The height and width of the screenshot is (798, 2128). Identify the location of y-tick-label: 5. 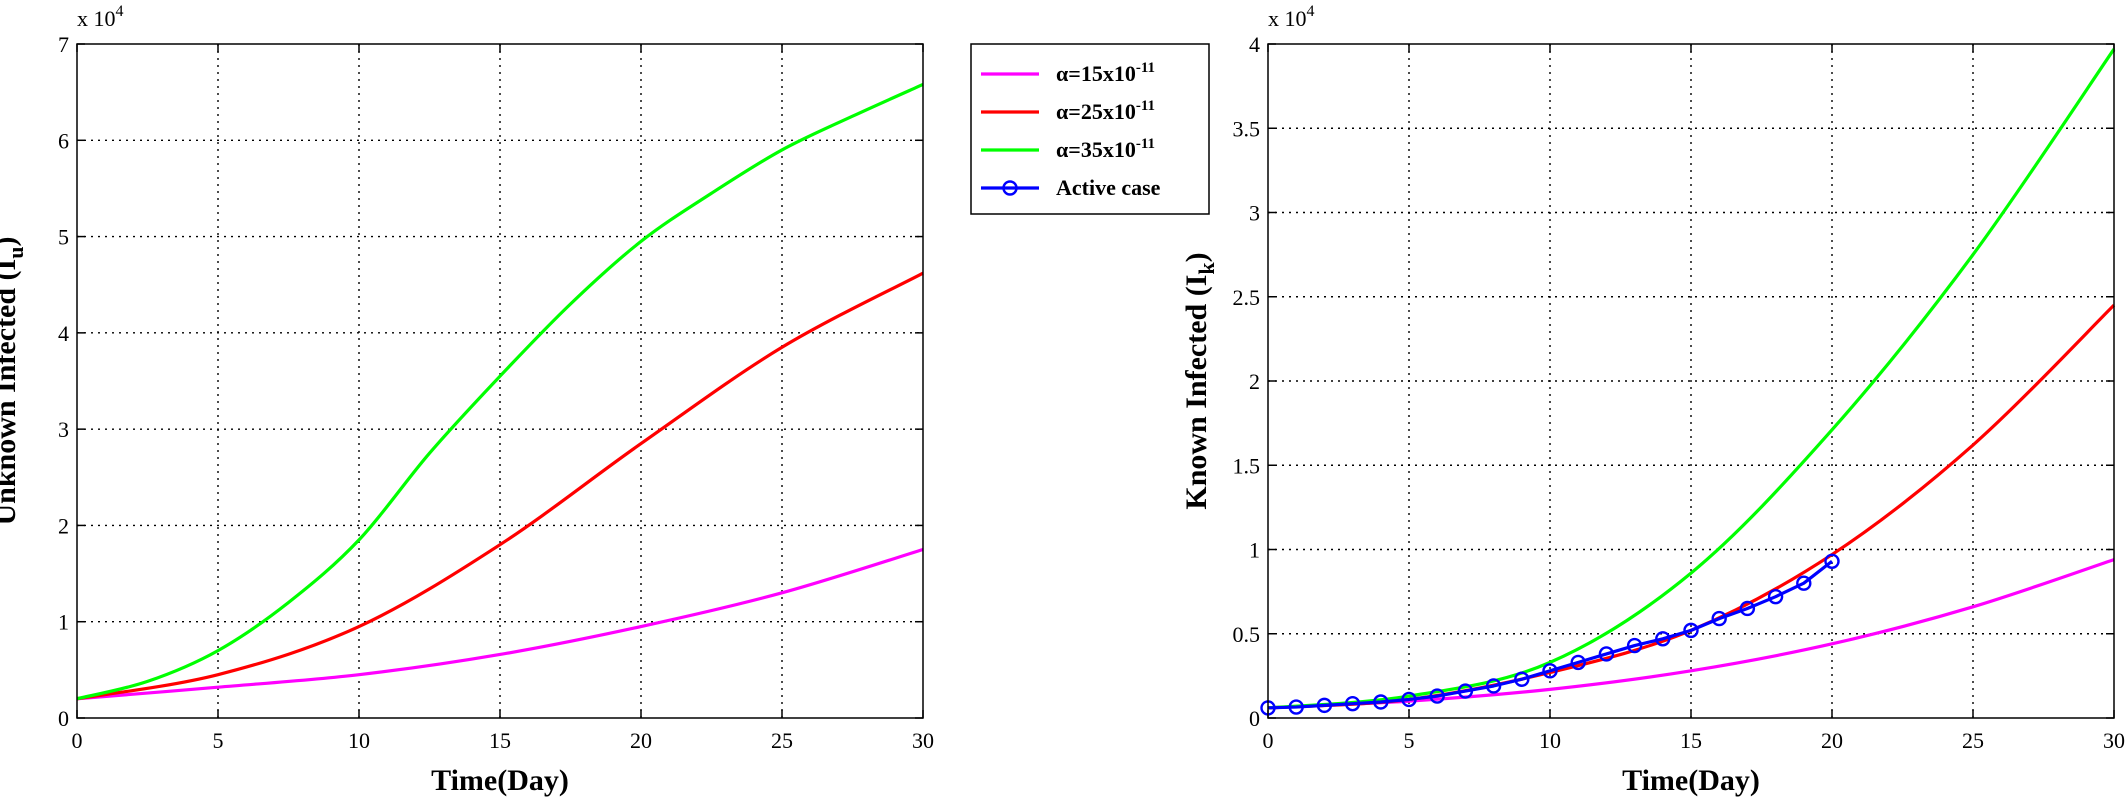
(63, 237).